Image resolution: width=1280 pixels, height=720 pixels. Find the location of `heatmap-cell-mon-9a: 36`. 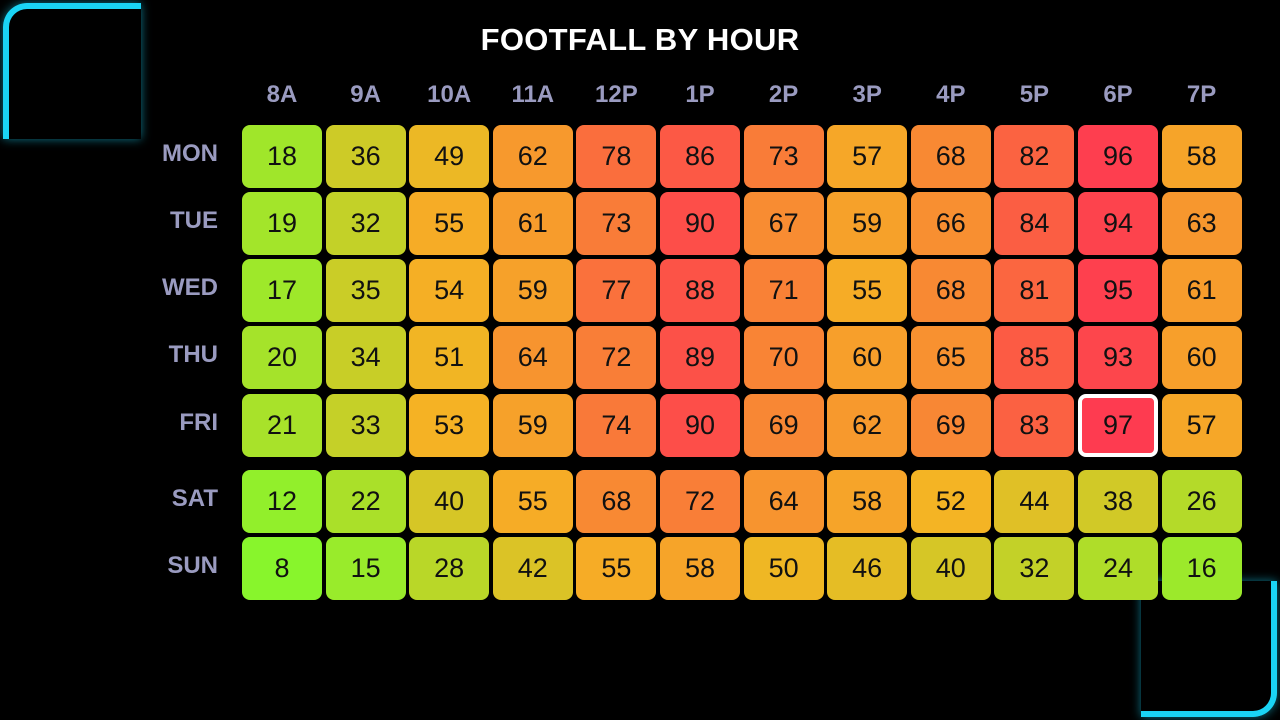

heatmap-cell-mon-9a: 36 is located at coordinates (365, 156).